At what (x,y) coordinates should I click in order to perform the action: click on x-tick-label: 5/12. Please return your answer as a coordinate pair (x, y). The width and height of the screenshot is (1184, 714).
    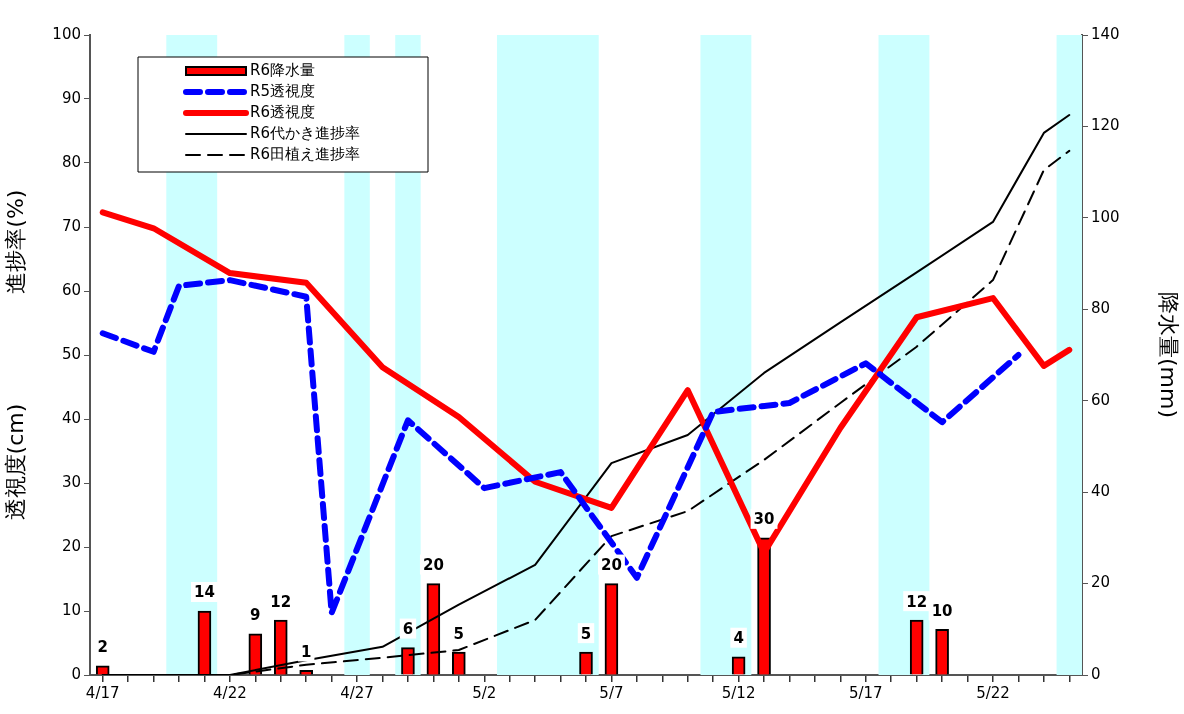
    Looking at the image, I should click on (738, 692).